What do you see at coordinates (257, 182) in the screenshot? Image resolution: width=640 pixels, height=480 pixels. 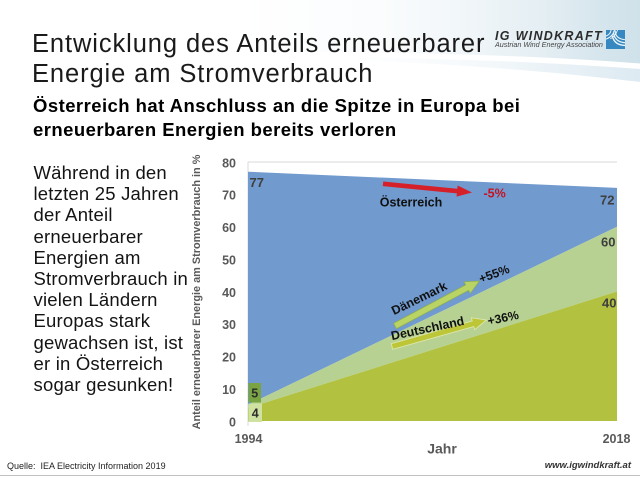 I see `svg-text: 77` at bounding box center [257, 182].